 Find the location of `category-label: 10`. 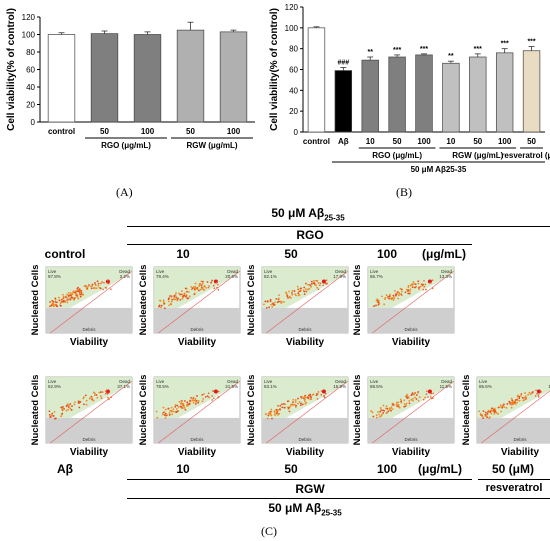

category-label: 10 is located at coordinates (450, 141).